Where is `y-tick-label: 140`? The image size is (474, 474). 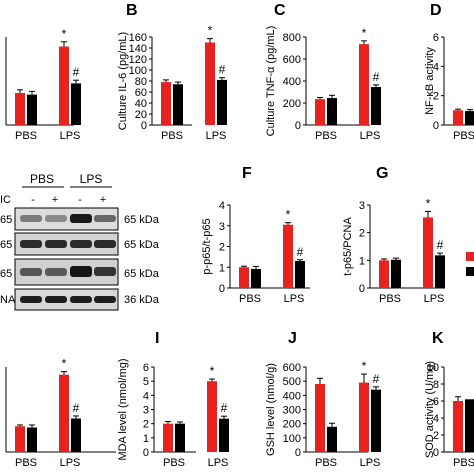 y-tick-label: 140 is located at coordinates (138, 49).